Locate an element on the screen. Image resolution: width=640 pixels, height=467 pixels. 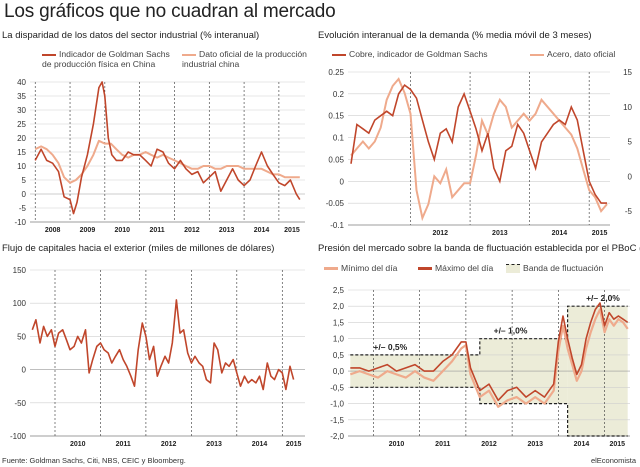
legend-minimo: Mínimo del día is located at coordinates (360, 268).